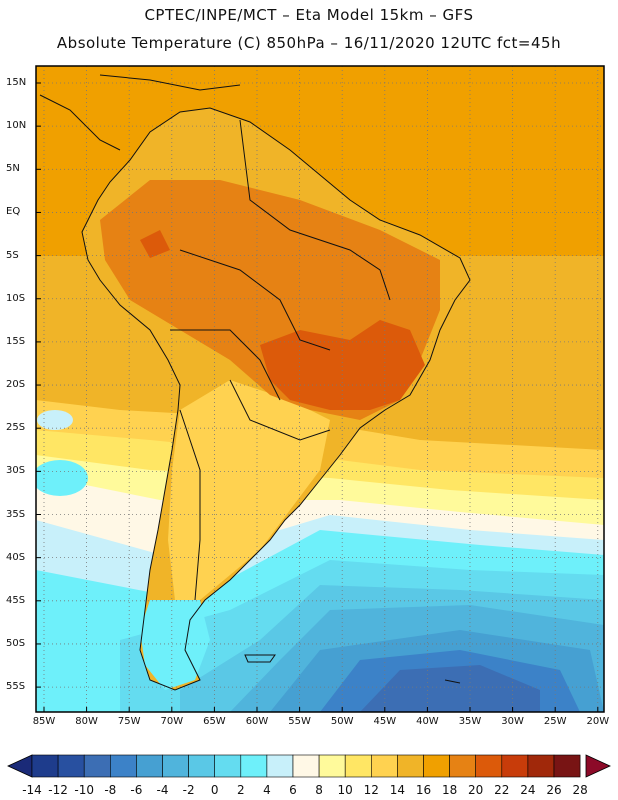 The width and height of the screenshot is (618, 800). Describe the element at coordinates (16, 687) in the screenshot. I see `lat-label: 55S` at that location.